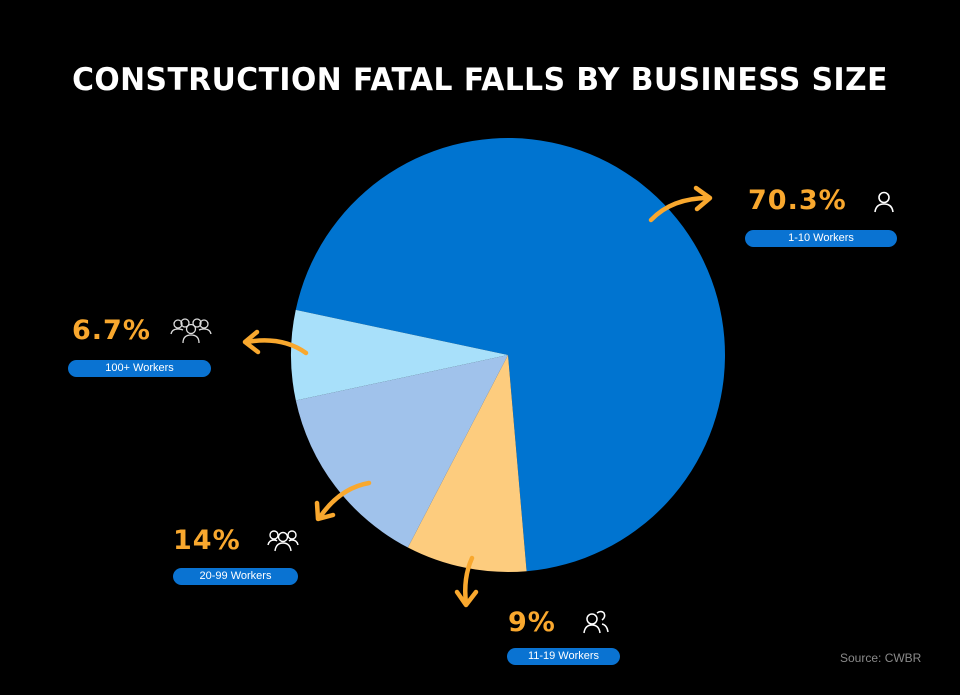 The width and height of the screenshot is (960, 695). I want to click on badge-1-10-workers: 1-10 Workers, so click(821, 238).